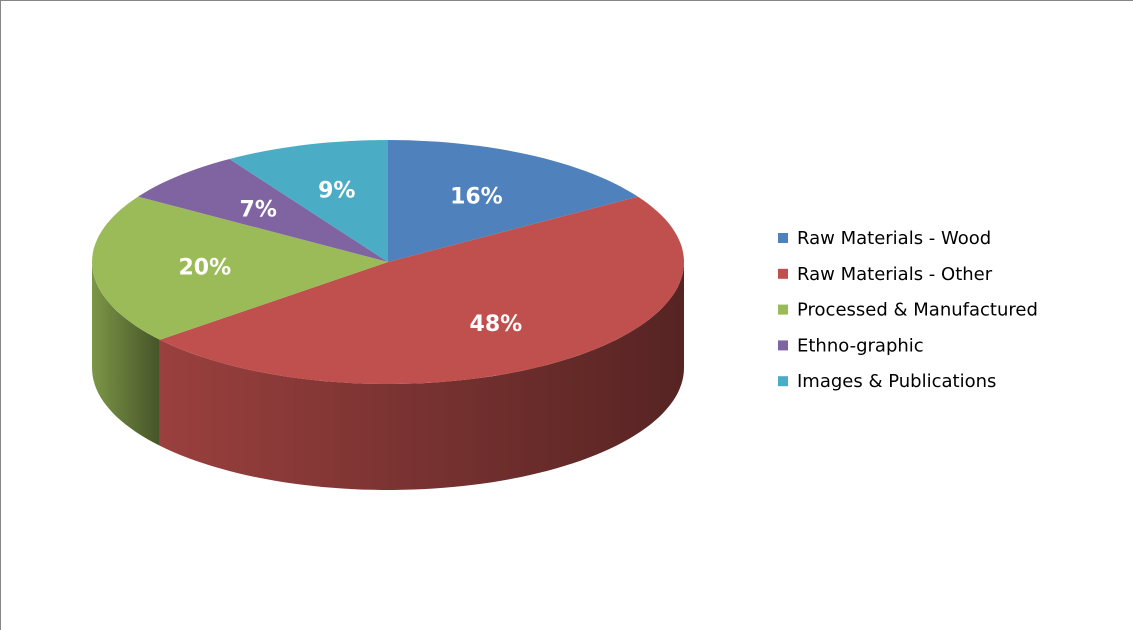  What do you see at coordinates (894, 238) in the screenshot?
I see `legend-label: Raw Materials - Wood` at bounding box center [894, 238].